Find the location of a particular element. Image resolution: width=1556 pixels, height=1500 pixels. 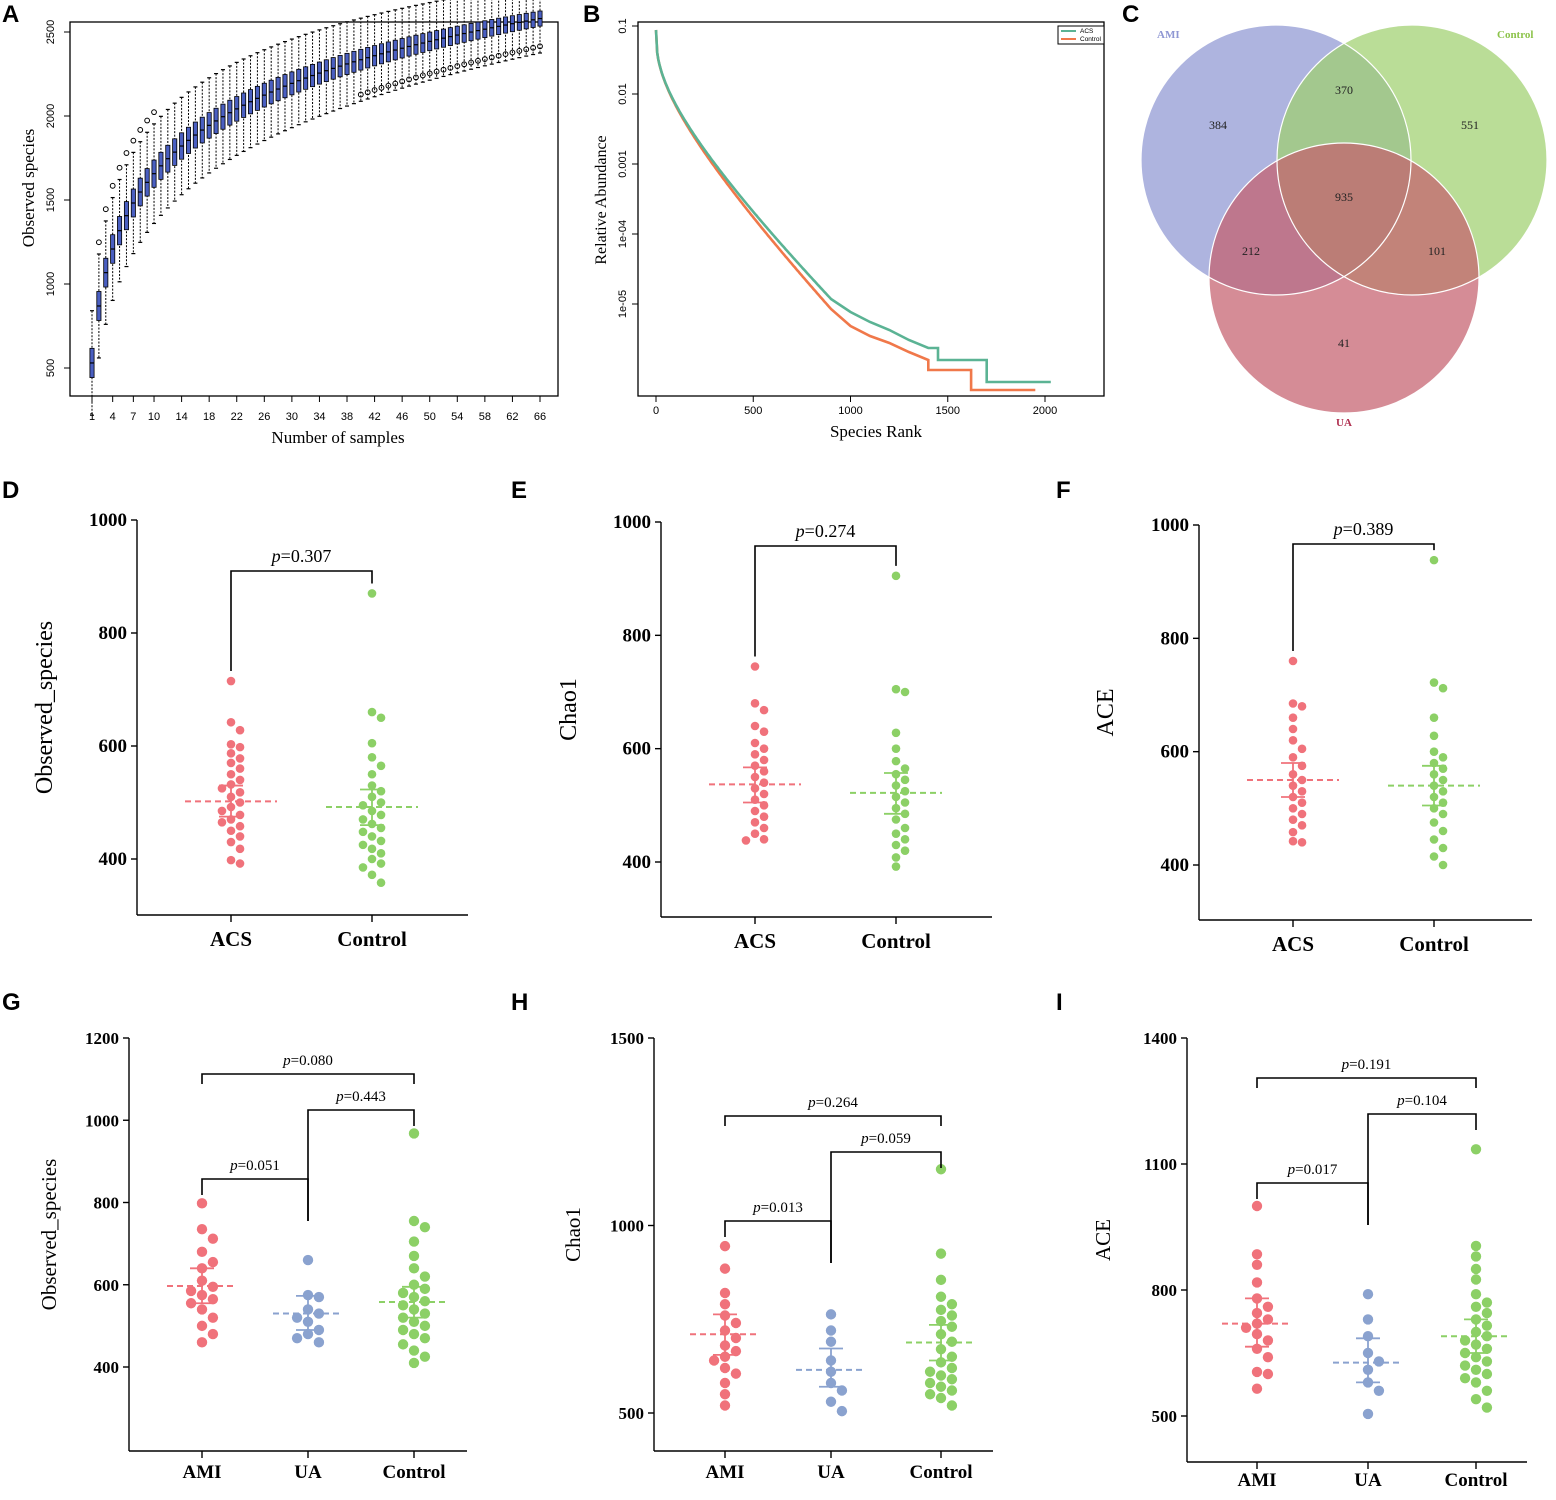

panel-b-legend: ACS Control is located at coordinates (1081, 35).